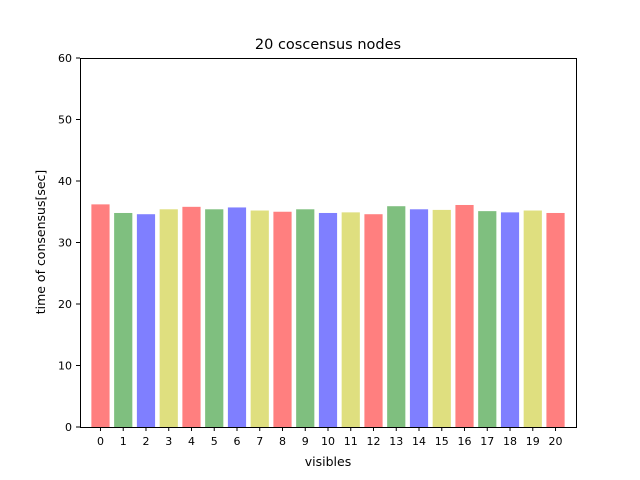 The width and height of the screenshot is (640, 480). What do you see at coordinates (236, 441) in the screenshot?
I see `x-tick-label: 6` at bounding box center [236, 441].